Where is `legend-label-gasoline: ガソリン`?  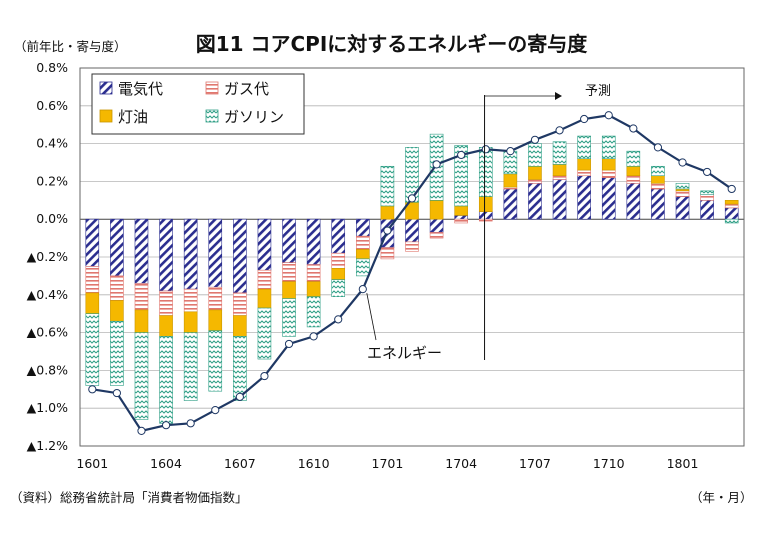
legend-label-gasoline: ガソリン is located at coordinates (254, 117).